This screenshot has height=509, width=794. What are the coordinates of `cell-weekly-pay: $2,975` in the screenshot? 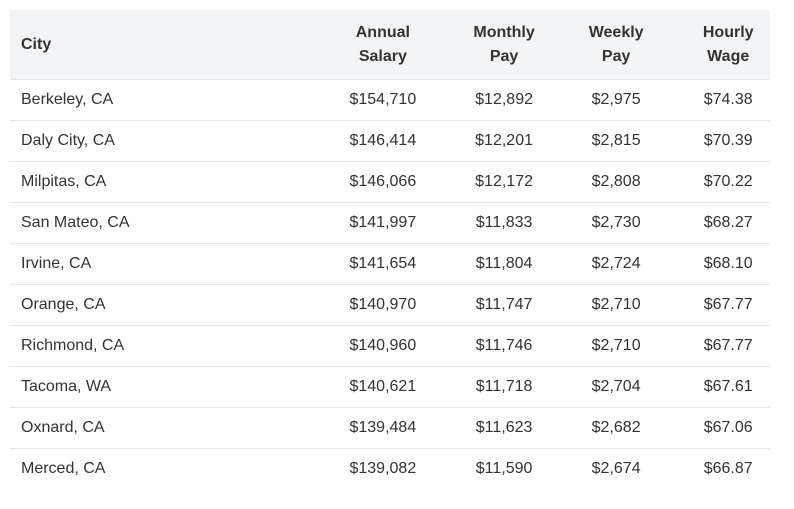 It's located at (616, 100).